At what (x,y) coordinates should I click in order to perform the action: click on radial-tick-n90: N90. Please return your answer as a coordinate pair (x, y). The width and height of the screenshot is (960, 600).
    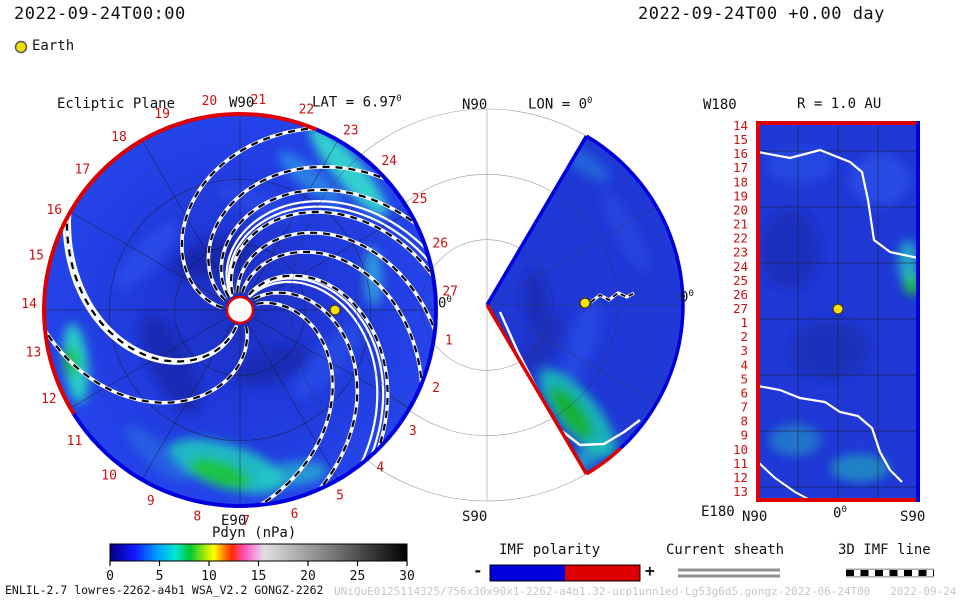
    Looking at the image, I should click on (755, 517).